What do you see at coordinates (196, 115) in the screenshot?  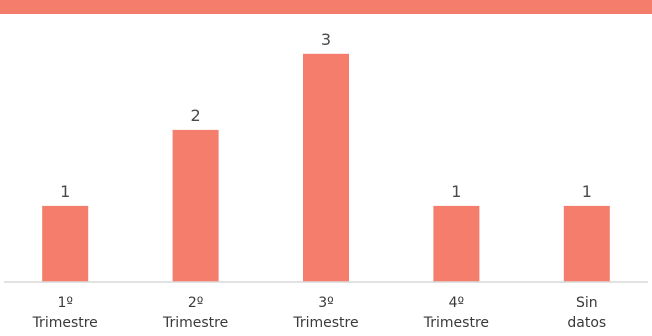 I see `data-label-1: 2` at bounding box center [196, 115].